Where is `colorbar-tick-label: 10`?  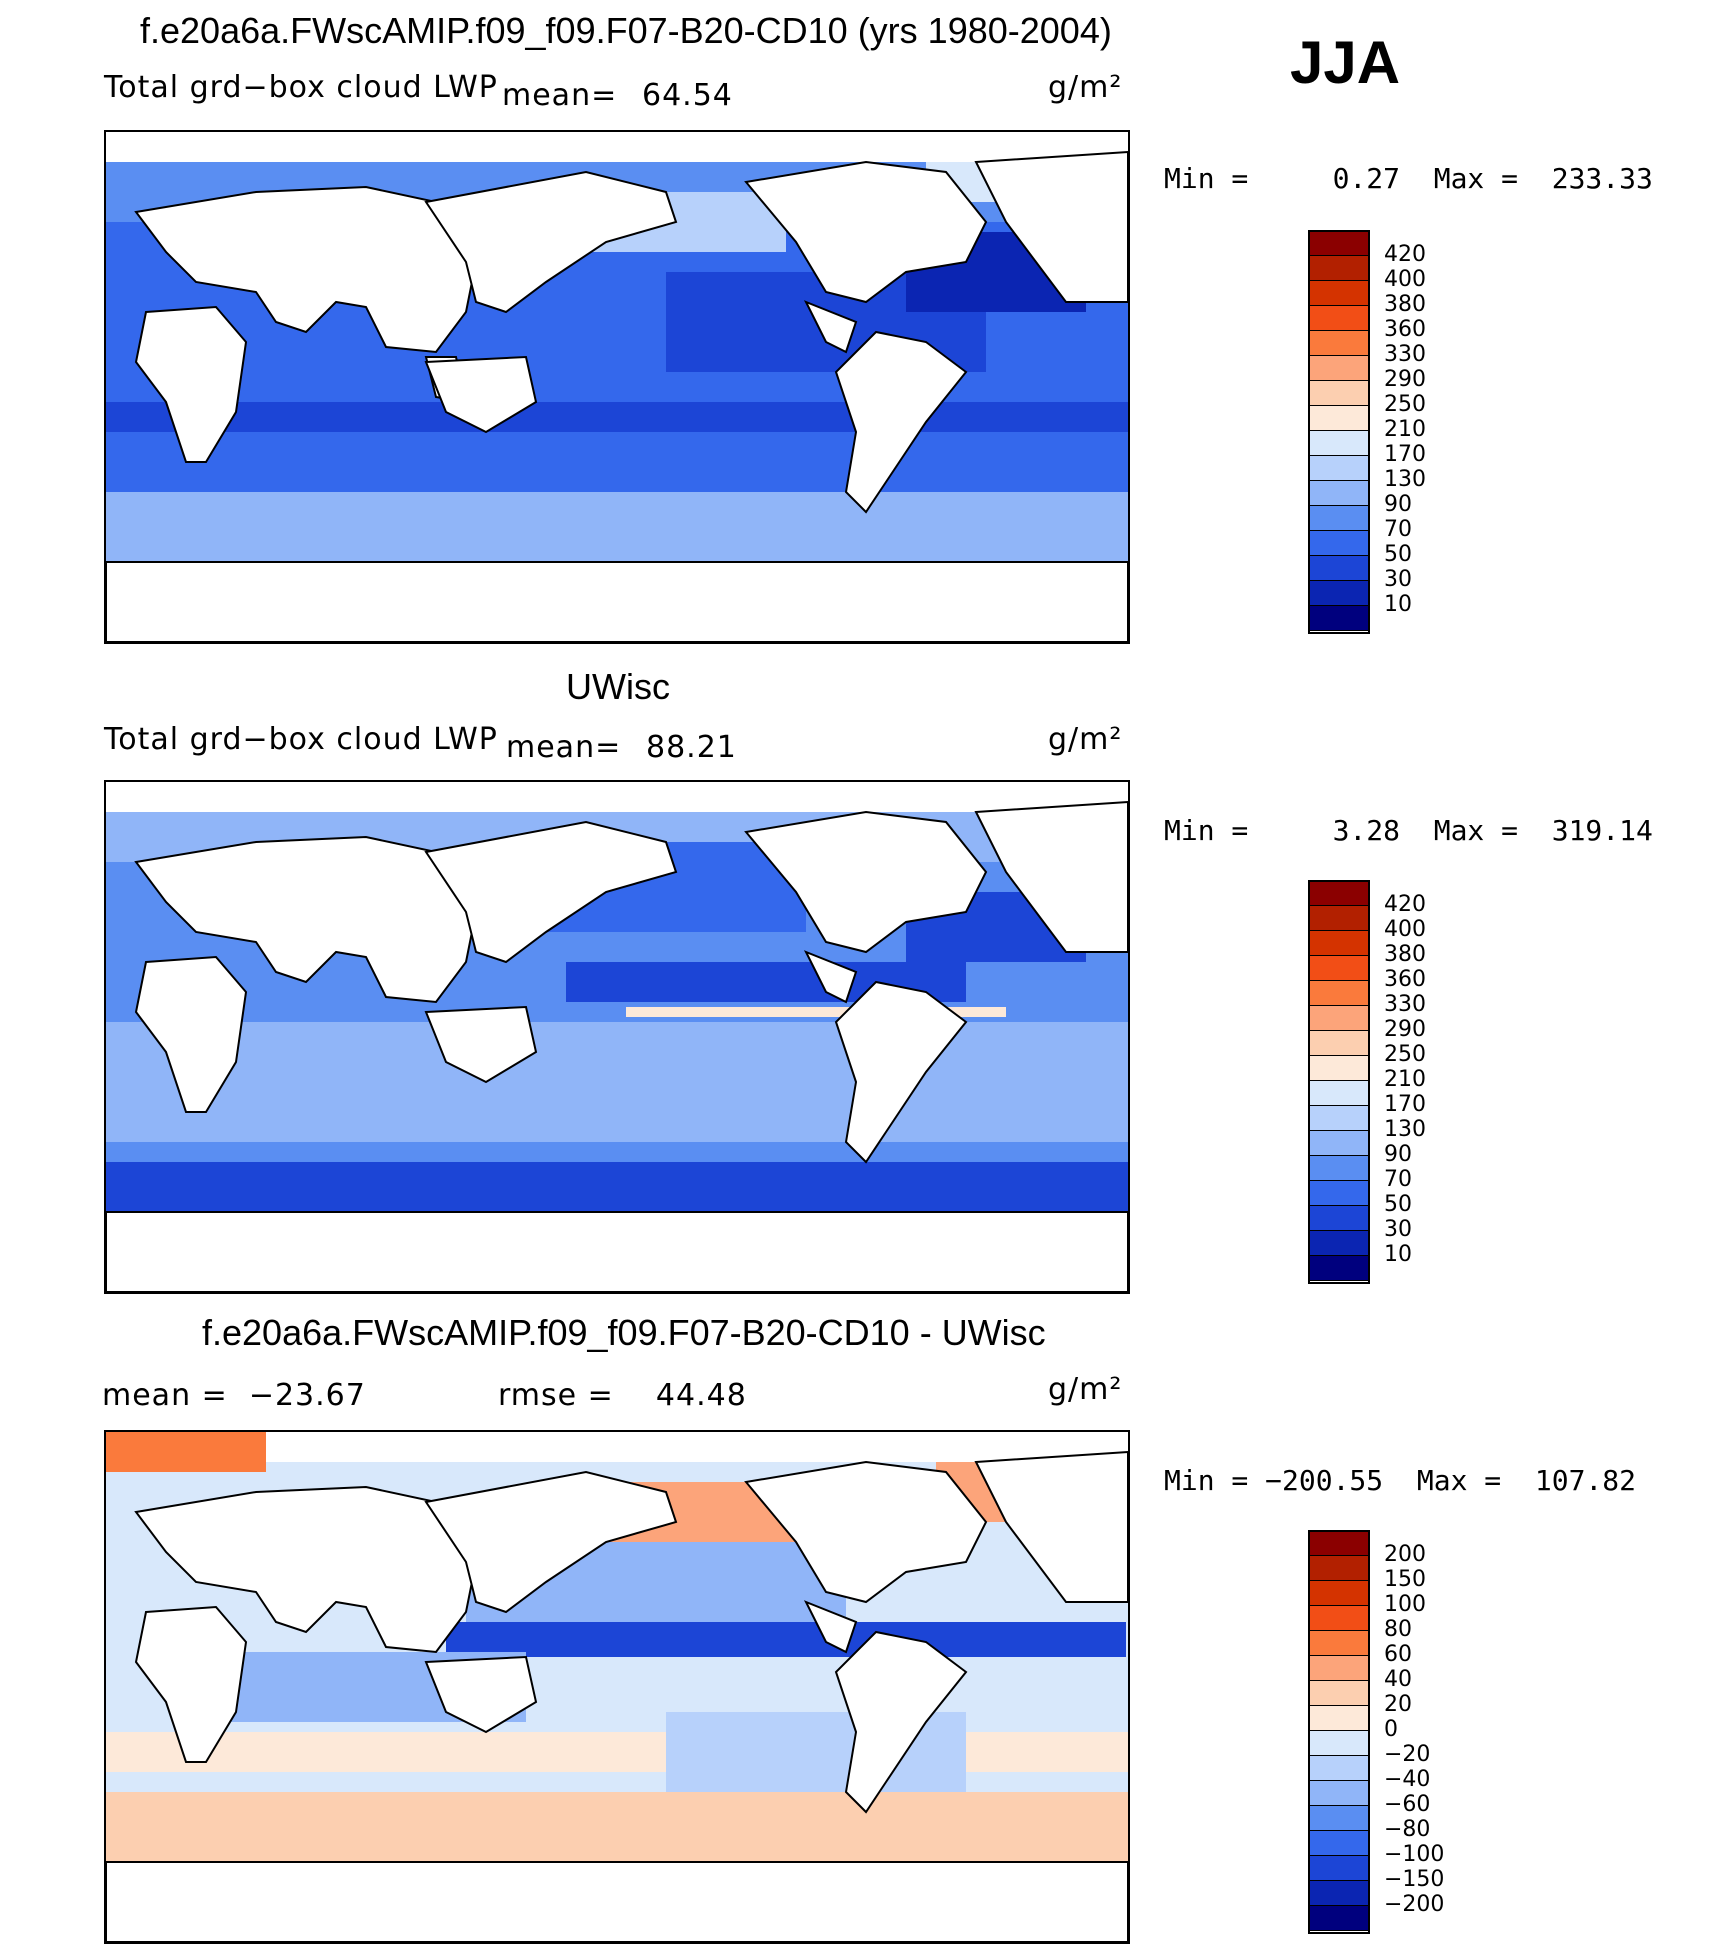
colorbar-tick-label: 10 is located at coordinates (1398, 604).